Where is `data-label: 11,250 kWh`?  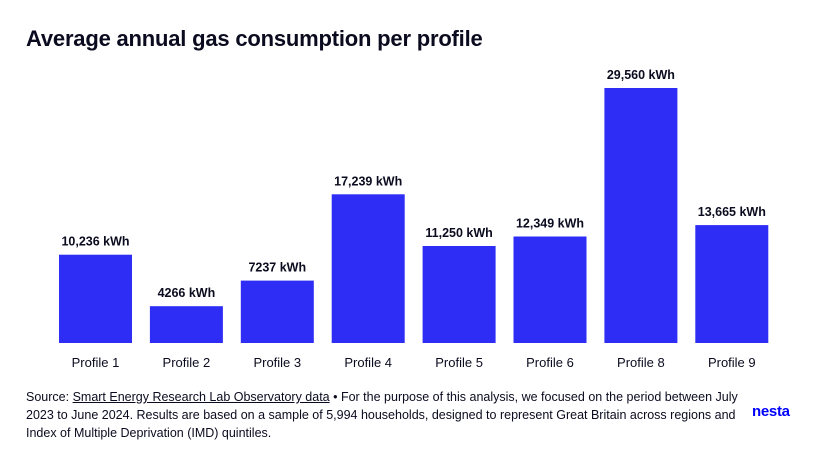
data-label: 11,250 kWh is located at coordinates (458, 233).